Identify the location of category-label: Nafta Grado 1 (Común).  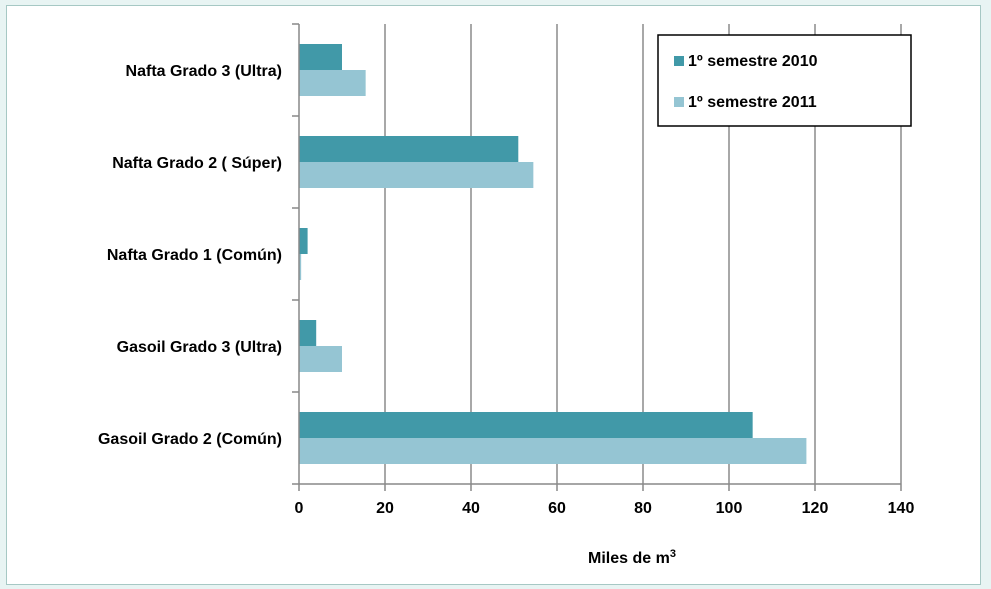
(194, 255).